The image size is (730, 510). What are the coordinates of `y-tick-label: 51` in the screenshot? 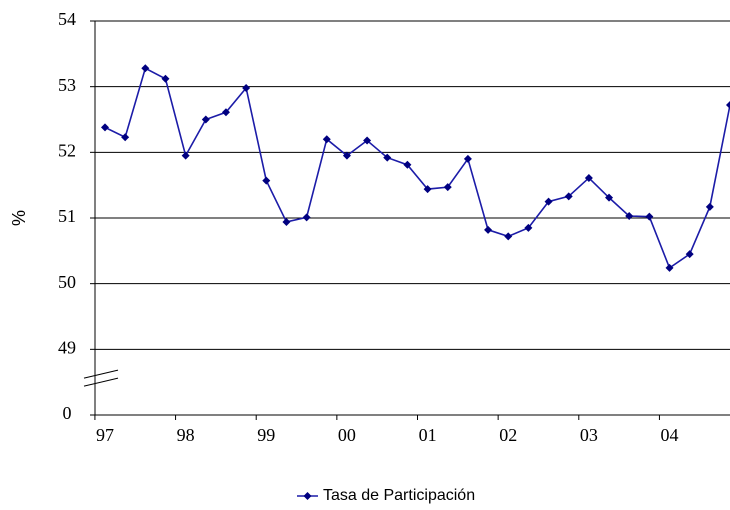 It's located at (67, 216).